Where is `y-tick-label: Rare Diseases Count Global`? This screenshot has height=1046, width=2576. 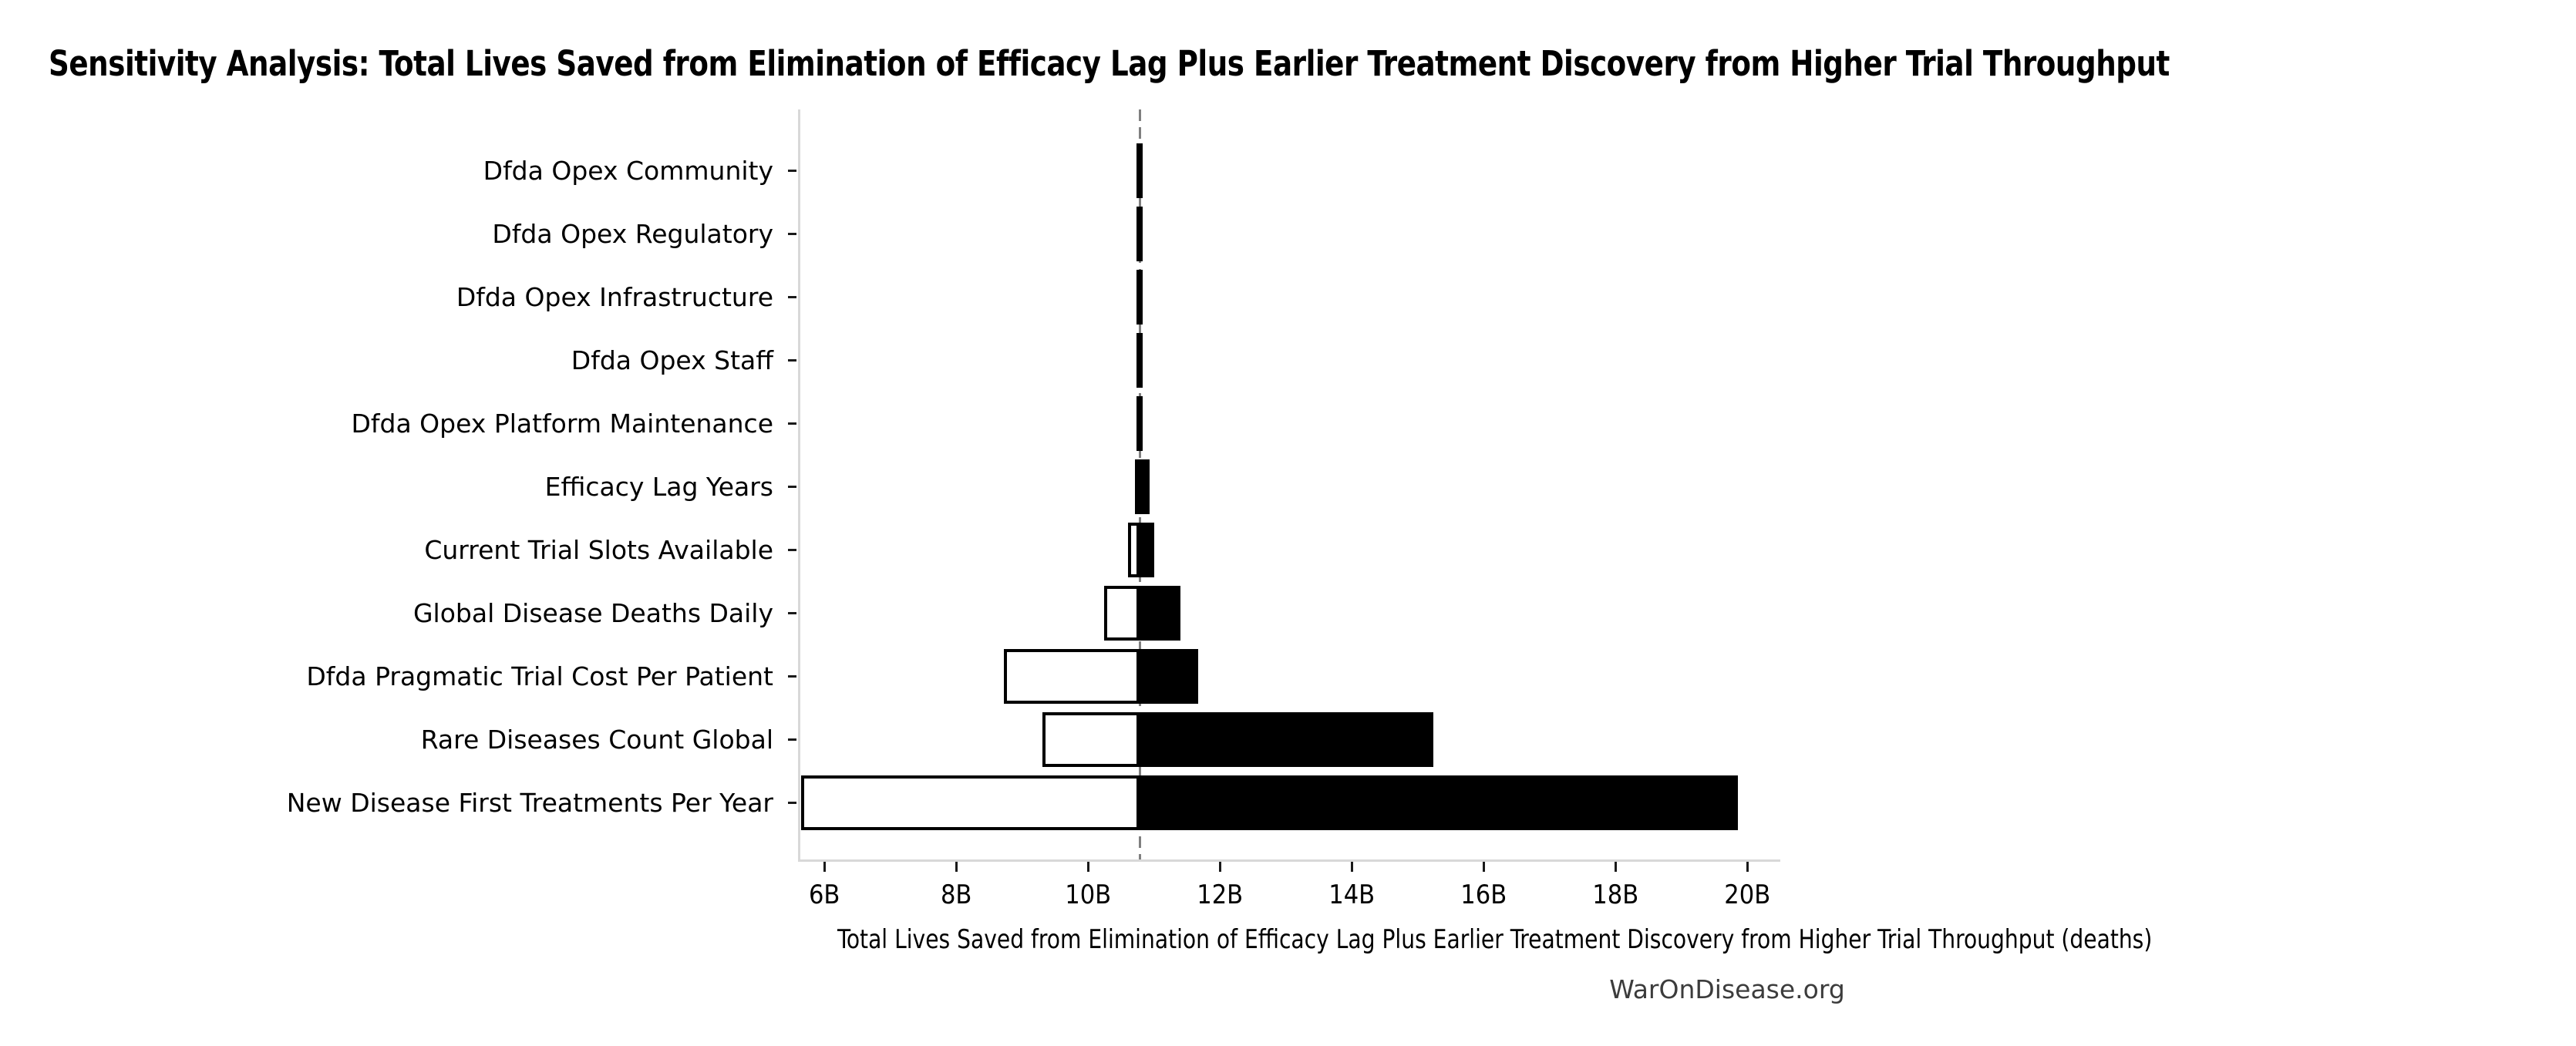 y-tick-label: Rare Diseases Count Global is located at coordinates (596, 739).